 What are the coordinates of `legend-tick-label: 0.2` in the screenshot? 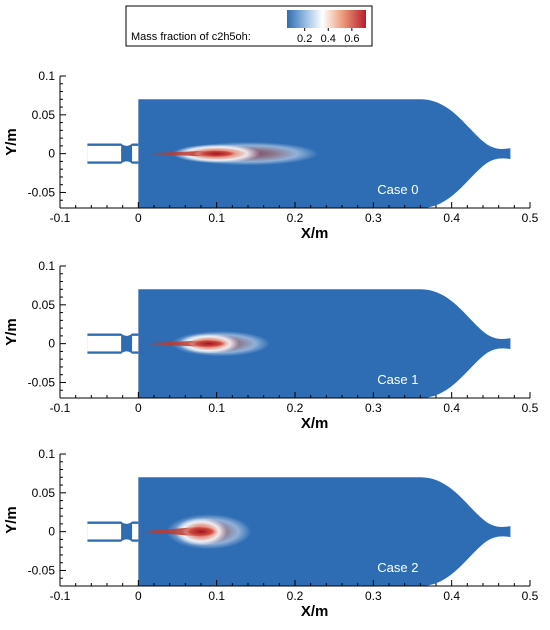 It's located at (304, 39).